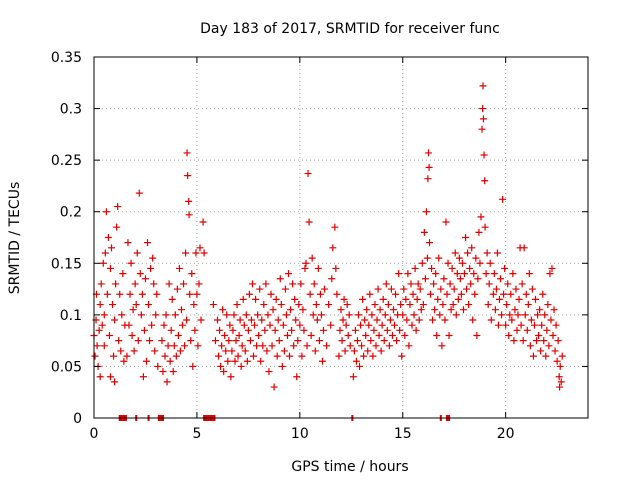 This screenshot has width=640, height=480. Describe the element at coordinates (302, 434) in the screenshot. I see `x-tick-labels: 0 5 10 15 20` at that location.